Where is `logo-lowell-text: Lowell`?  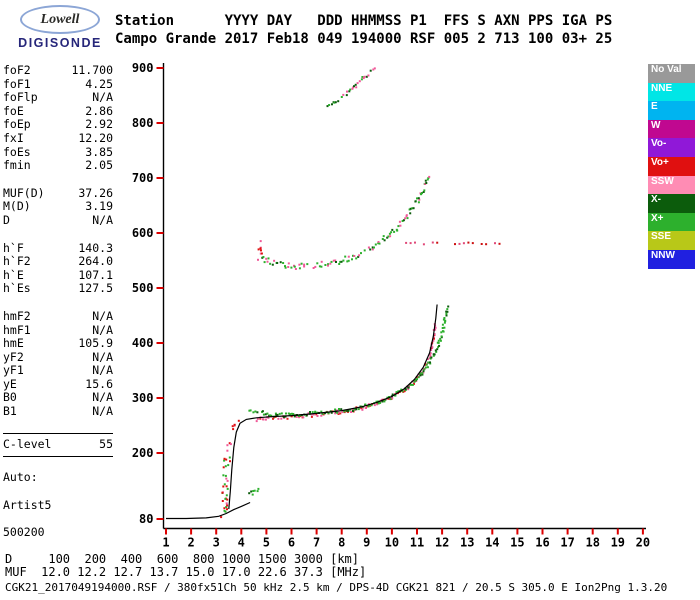
logo-lowell-text: Lowell is located at coordinates (60, 19).